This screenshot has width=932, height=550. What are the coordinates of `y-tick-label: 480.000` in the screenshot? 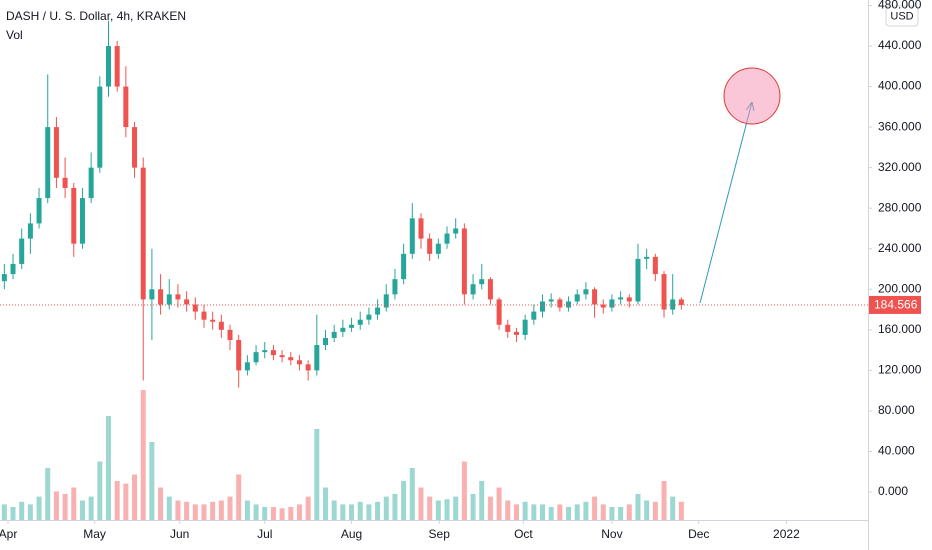 It's located at (900, 6).